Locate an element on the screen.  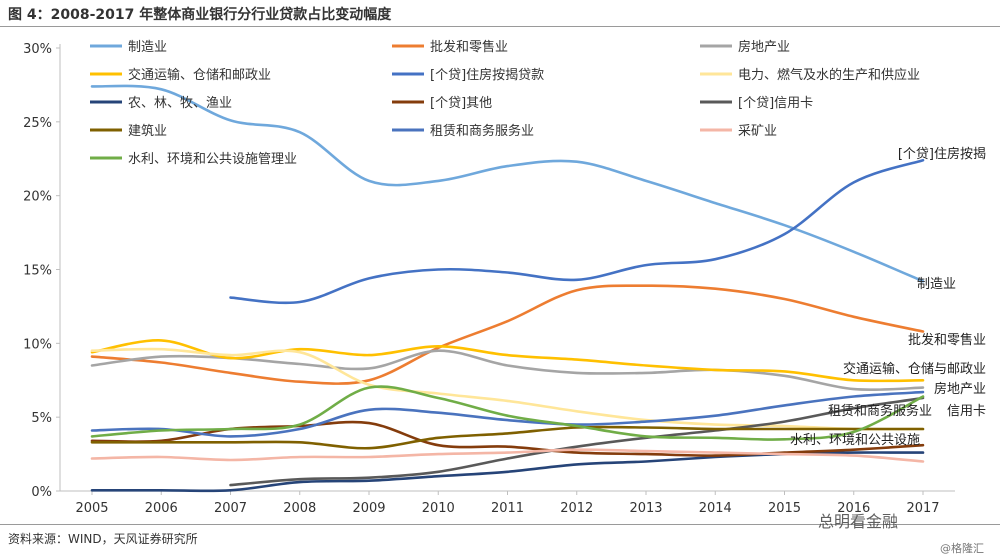
x-tick-label: 2014 is located at coordinates (715, 508).